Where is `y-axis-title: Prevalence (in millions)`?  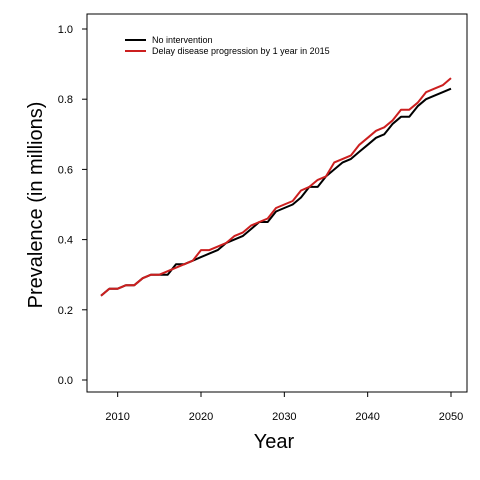 y-axis-title: Prevalence (in millions) is located at coordinates (36, 205).